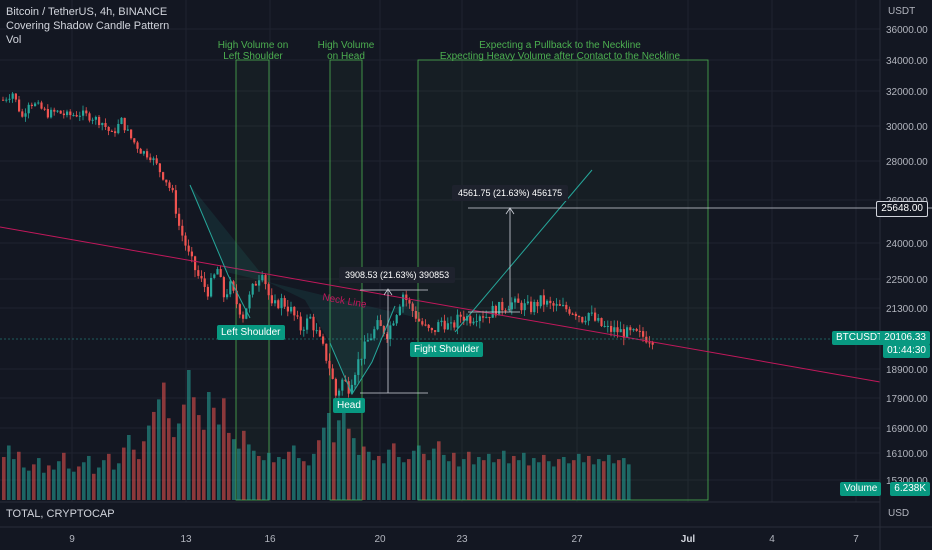 The image size is (932, 550). What do you see at coordinates (14, 40) in the screenshot?
I see `volume-indicator-title: Vol` at bounding box center [14, 40].